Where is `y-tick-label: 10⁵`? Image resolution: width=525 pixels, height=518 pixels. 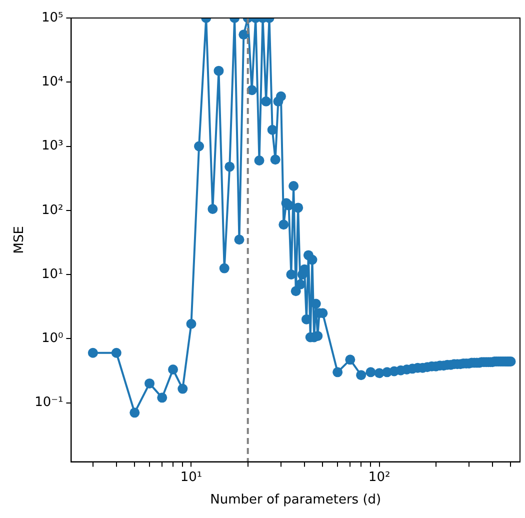
y-tick-label: 10⁵ is located at coordinates (52, 18).